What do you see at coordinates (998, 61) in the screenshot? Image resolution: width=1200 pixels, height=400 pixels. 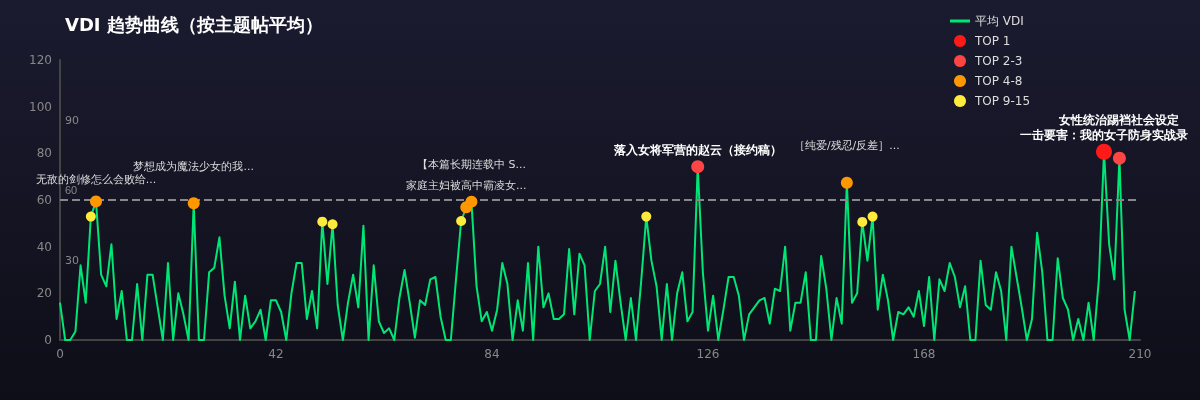 I see `legend-label: TOP 2-3` at bounding box center [998, 61].